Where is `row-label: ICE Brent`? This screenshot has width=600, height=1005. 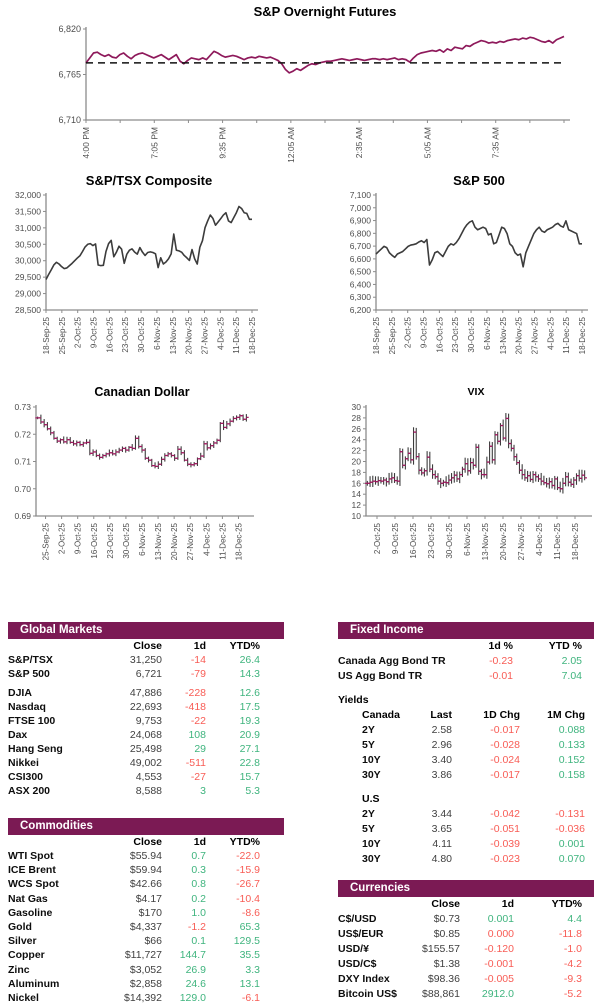
row-label: ICE Brent is located at coordinates (32, 870).